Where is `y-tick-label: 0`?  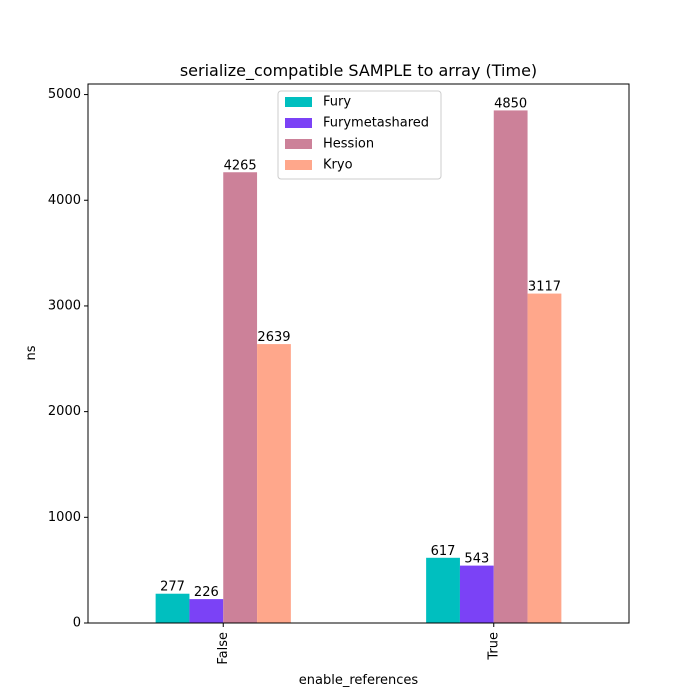 y-tick-label: 0 is located at coordinates (77, 623).